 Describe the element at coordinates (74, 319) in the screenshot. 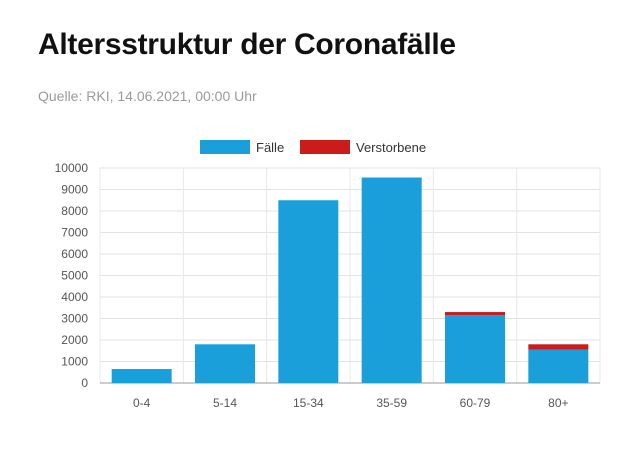

I see `y-tick-label: 3000` at that location.